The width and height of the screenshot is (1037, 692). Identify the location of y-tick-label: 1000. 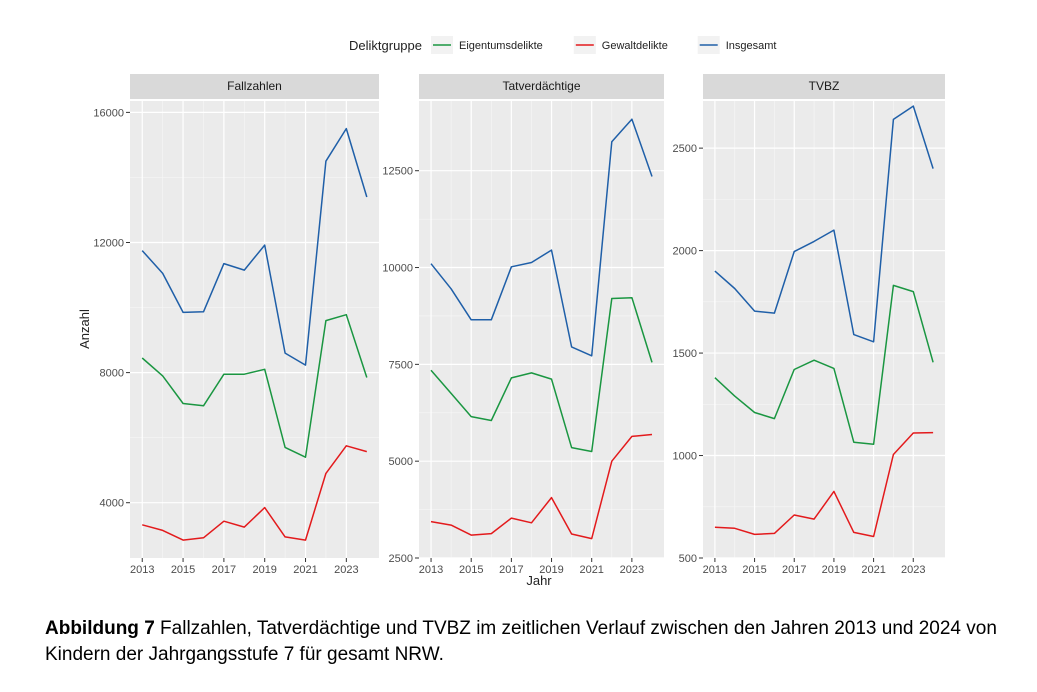
(685, 457).